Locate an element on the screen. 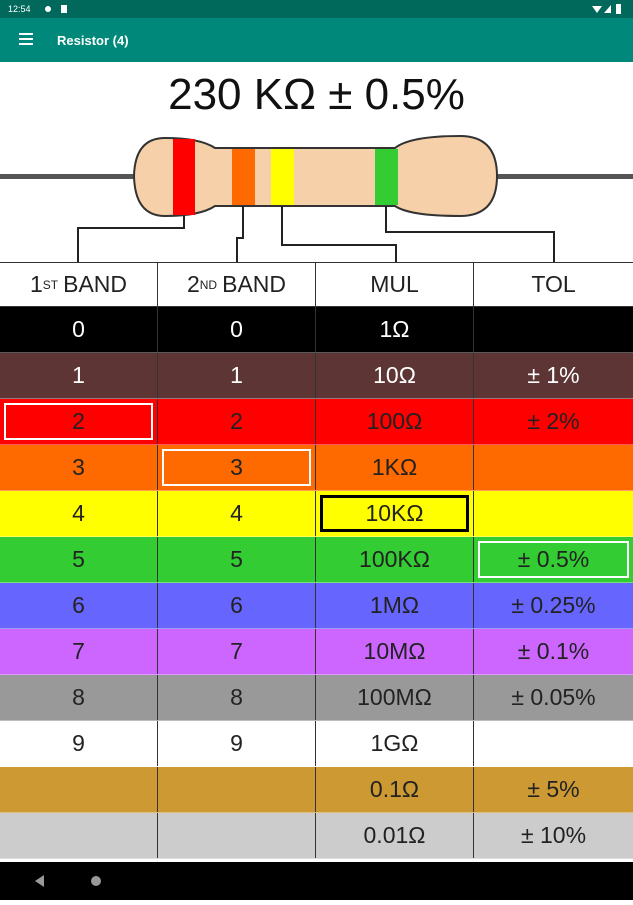 The image size is (633, 905). color-cell: 0.01Ω is located at coordinates (395, 835).